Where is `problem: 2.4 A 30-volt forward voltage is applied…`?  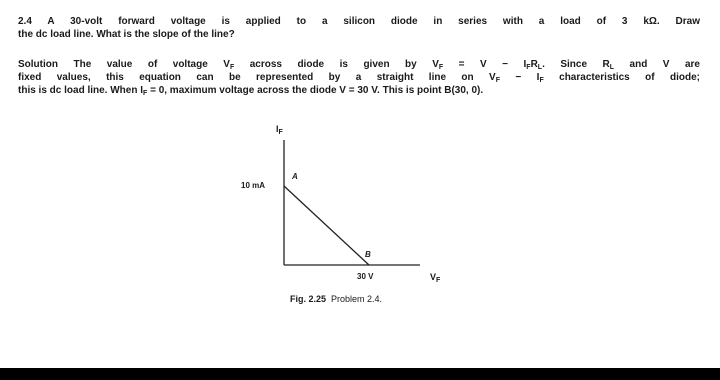 problem: 2.4 A 30-volt forward voltage is applied… is located at coordinates (359, 28).